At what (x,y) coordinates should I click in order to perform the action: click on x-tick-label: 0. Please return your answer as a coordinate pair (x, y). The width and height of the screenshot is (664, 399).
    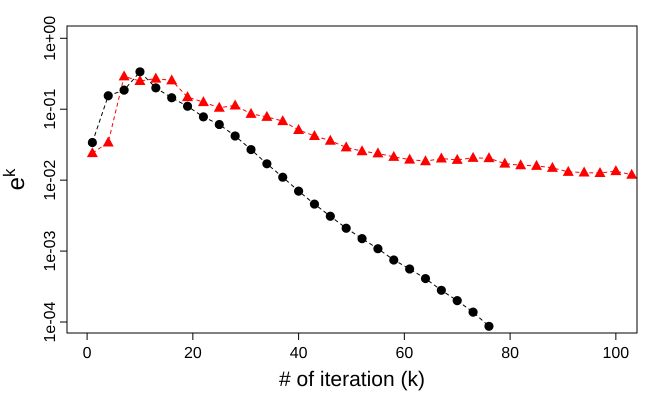
    Looking at the image, I should click on (87, 353).